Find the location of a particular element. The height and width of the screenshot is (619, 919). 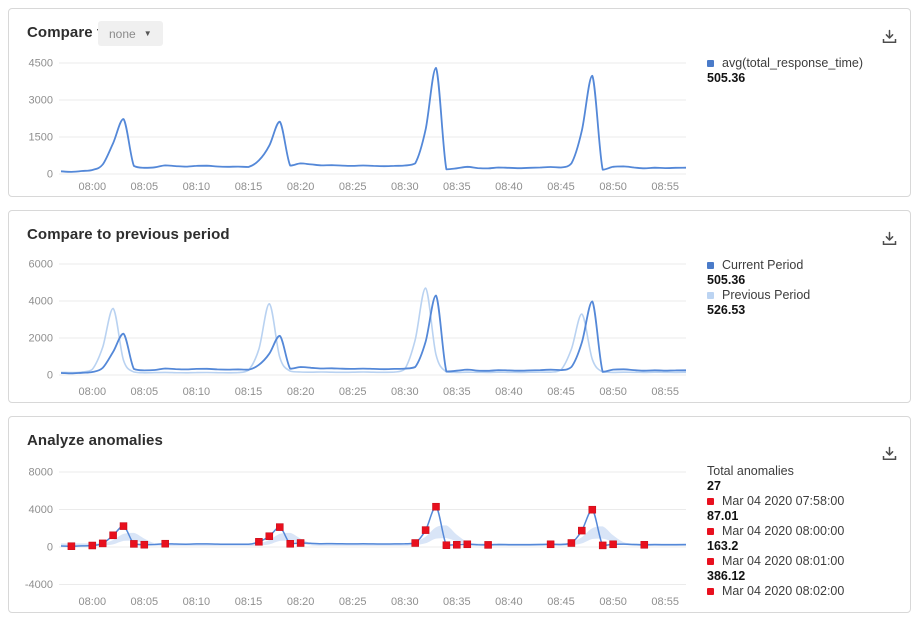

svg-text: 4500 is located at coordinates (41, 64).